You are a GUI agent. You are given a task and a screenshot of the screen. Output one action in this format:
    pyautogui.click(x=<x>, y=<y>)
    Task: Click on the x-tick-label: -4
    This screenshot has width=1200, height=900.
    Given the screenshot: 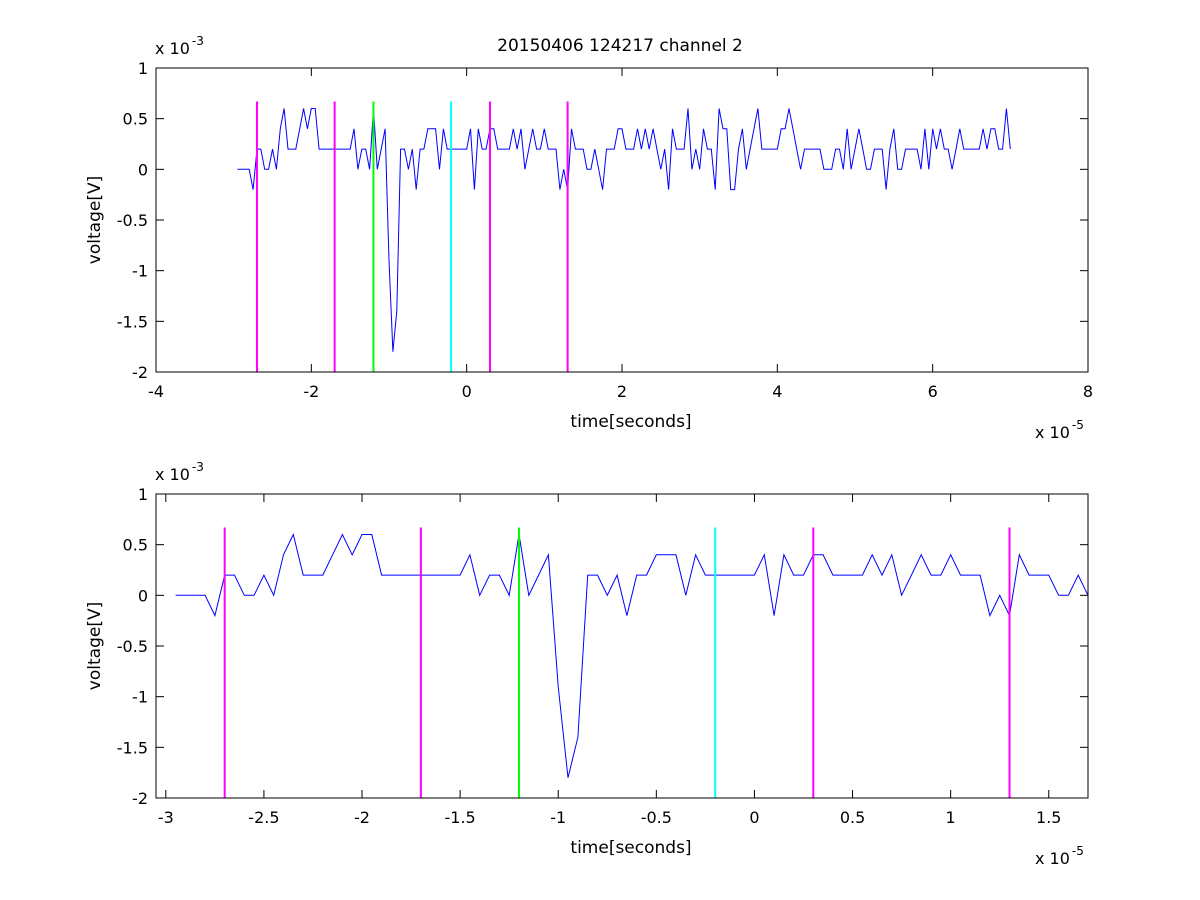 What is the action you would take?
    pyautogui.click(x=156, y=391)
    